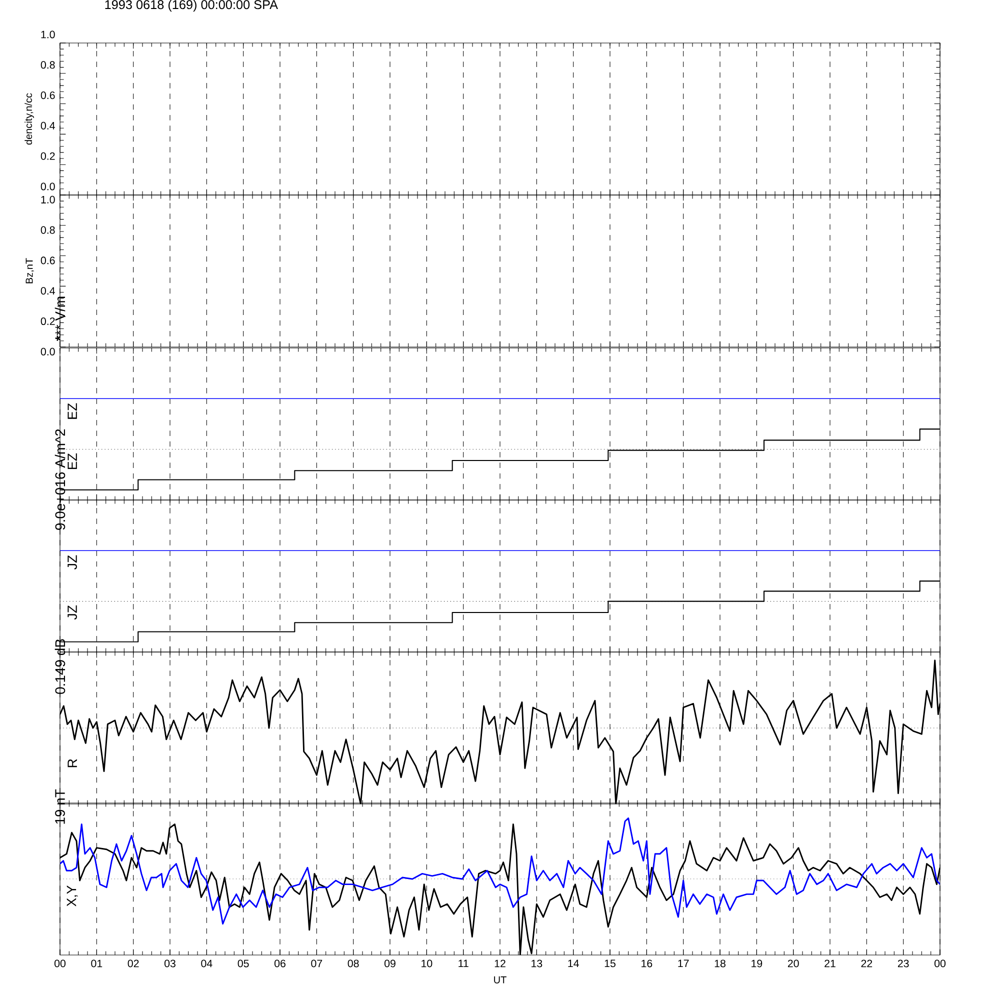 Image resolution: width=1000 pixels, height=1000 pixels. I want to click on x-tick-label: 08, so click(353, 964).